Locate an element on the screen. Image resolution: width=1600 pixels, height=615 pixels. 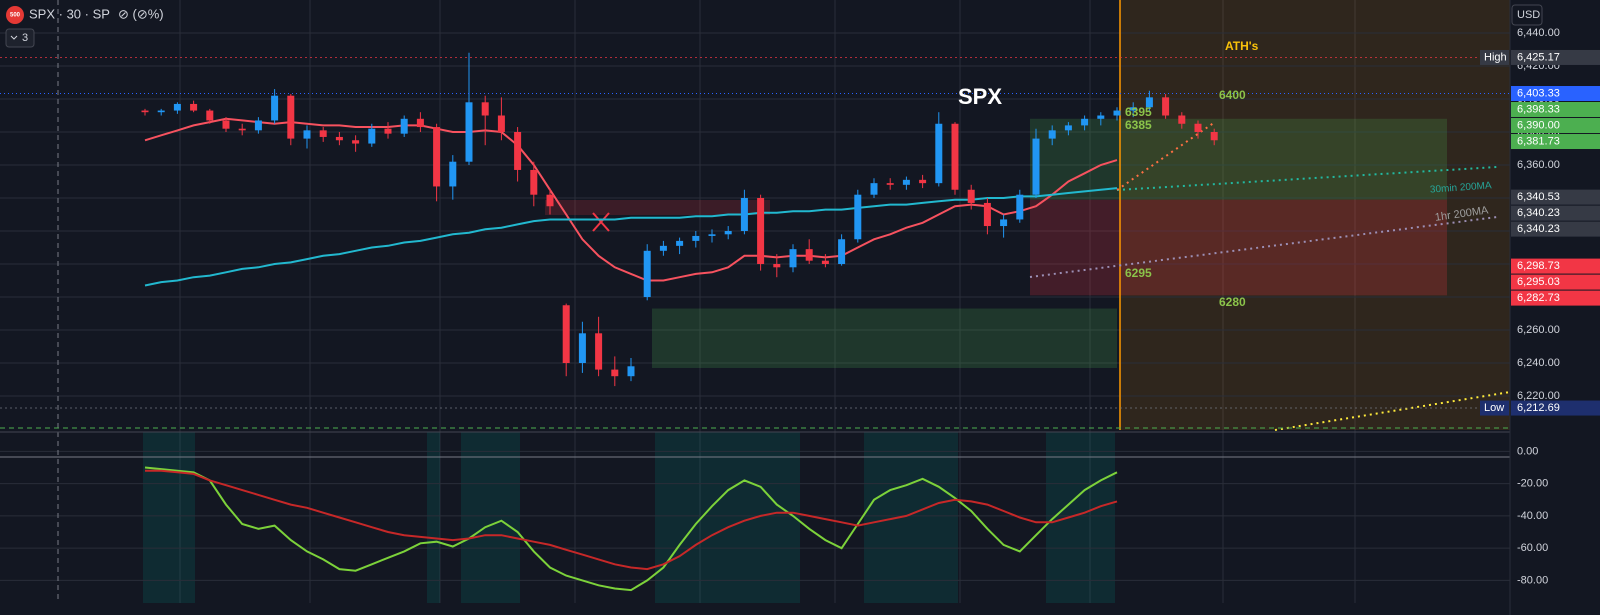
trendline-projection is located at coordinates (1166, 156).